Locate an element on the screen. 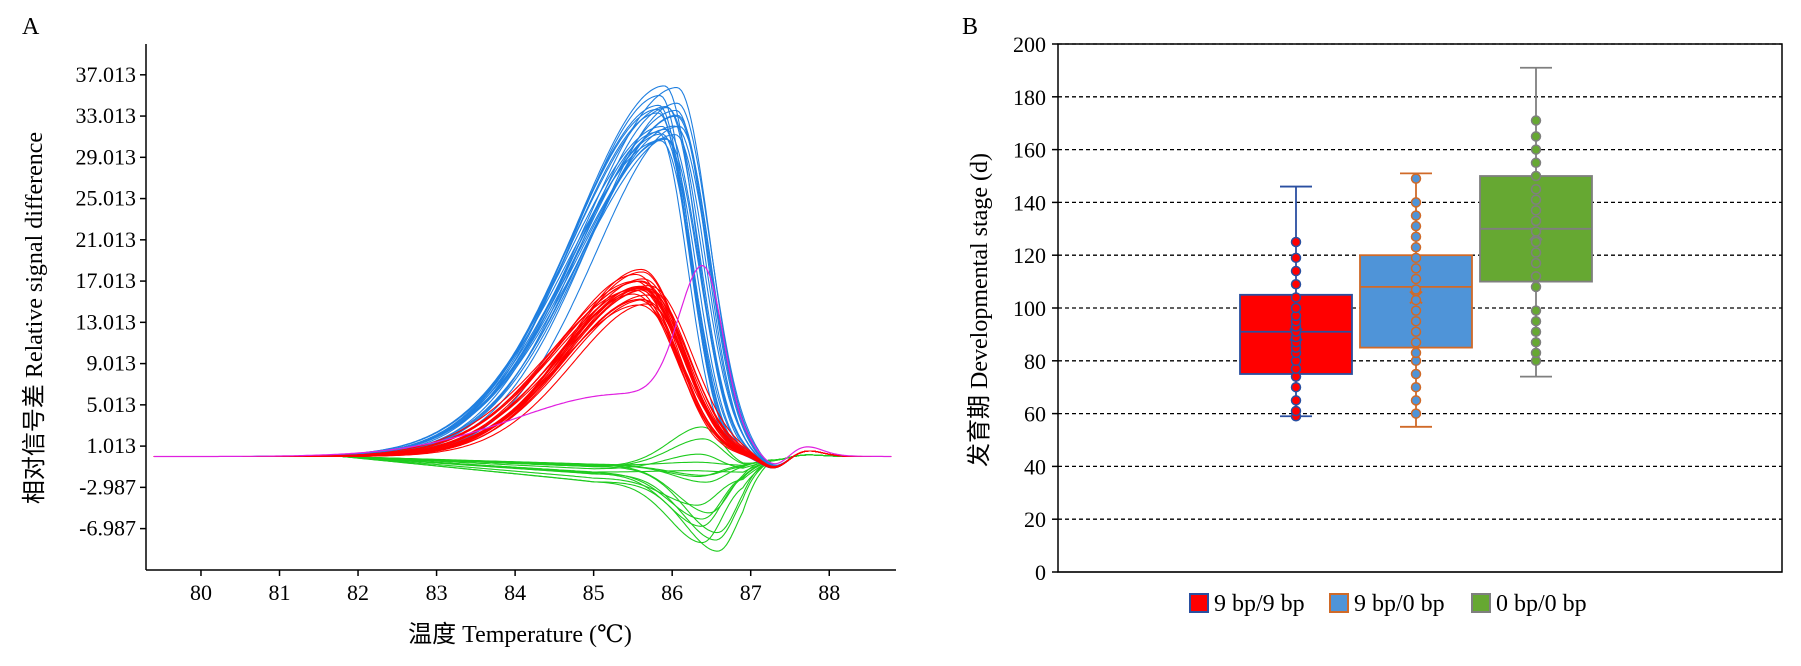  b-y-tick-label: 100 is located at coordinates (1029, 308).